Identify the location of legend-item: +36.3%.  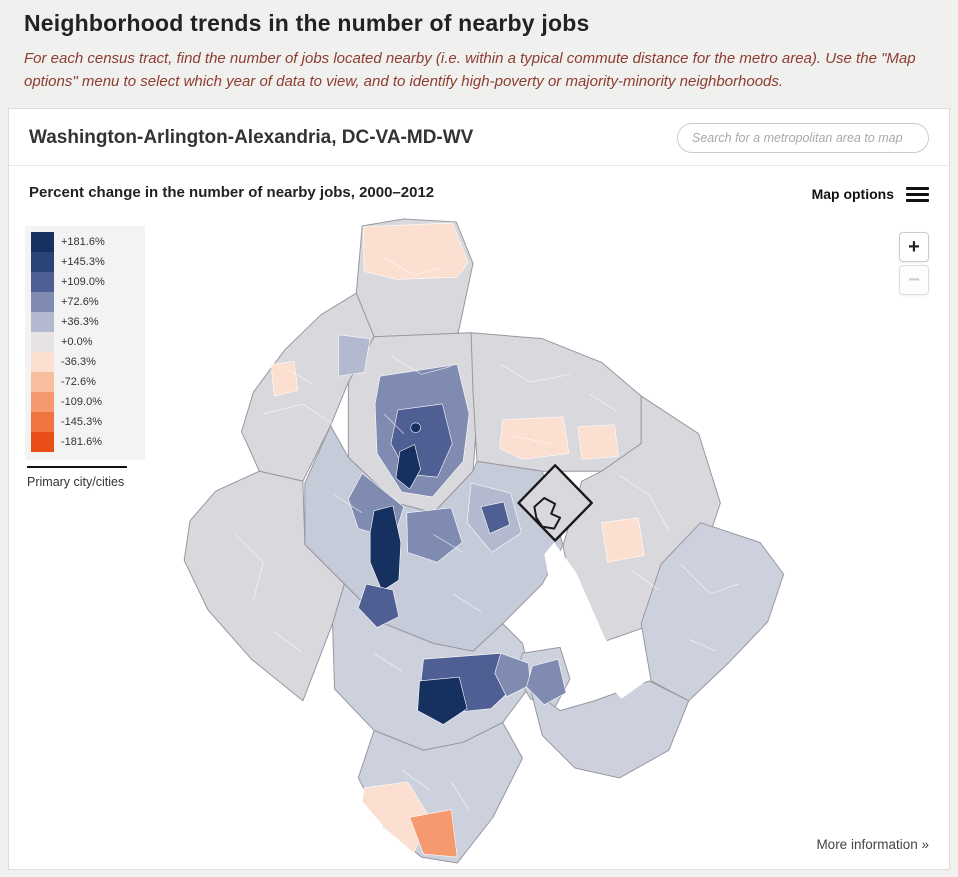
(84, 321).